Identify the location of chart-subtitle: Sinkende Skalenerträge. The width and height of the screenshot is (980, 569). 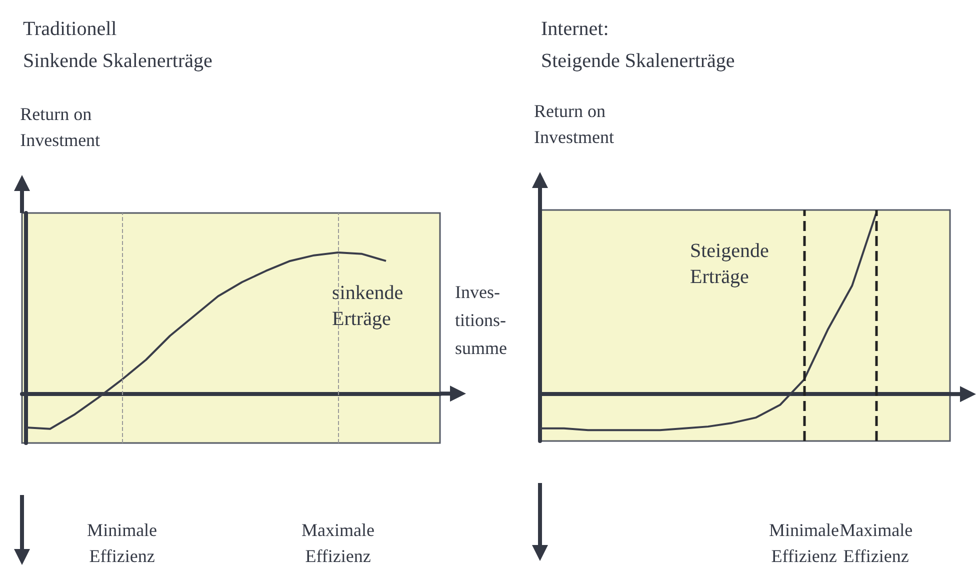
(117, 61).